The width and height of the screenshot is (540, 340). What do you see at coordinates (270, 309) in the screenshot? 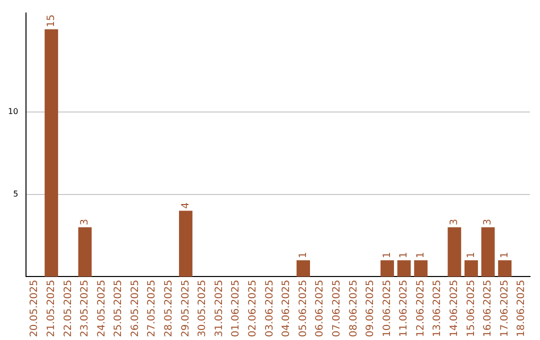
I see `x-tick-label: 03.06.2025` at bounding box center [270, 309].